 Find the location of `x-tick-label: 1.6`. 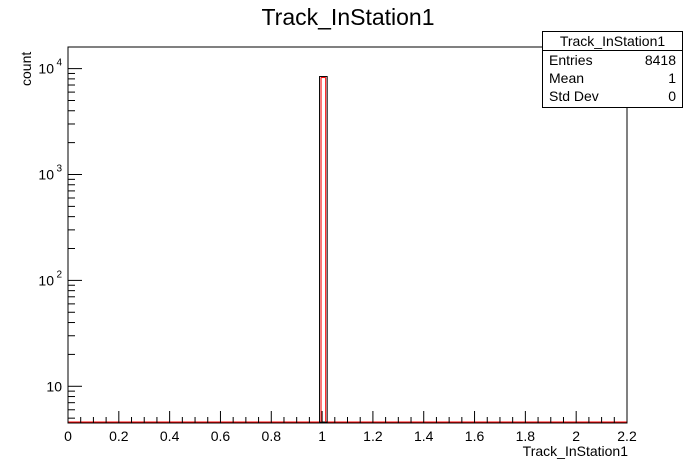

x-tick-label: 1.6 is located at coordinates (475, 436).